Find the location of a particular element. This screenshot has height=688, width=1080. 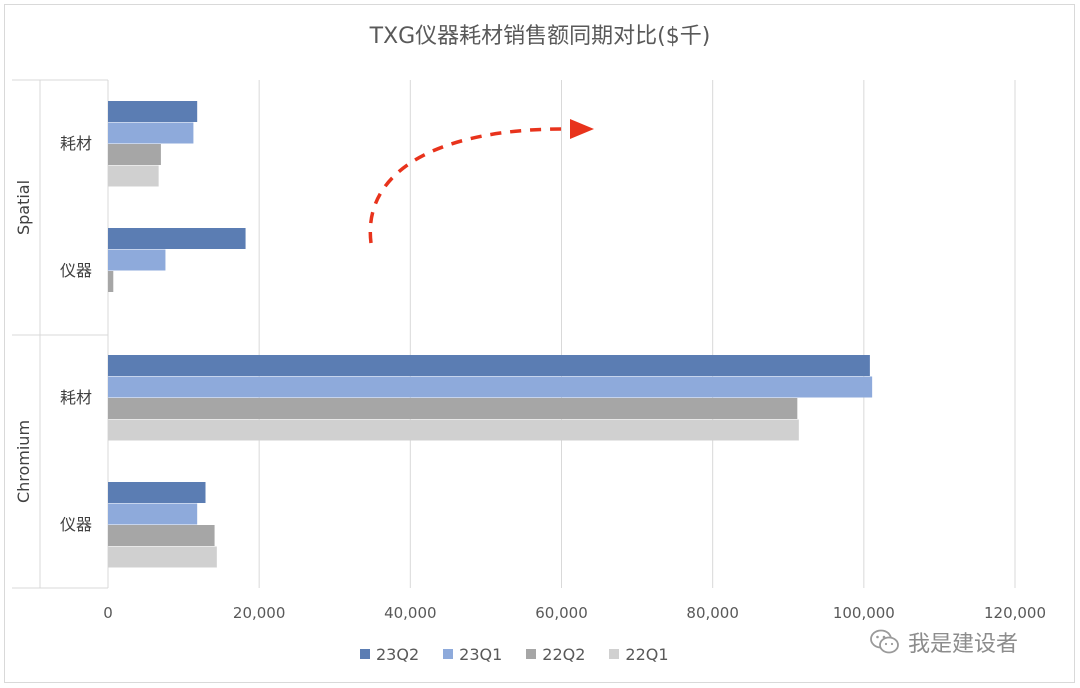

x-tick-label: 20,000 is located at coordinates (259, 613).